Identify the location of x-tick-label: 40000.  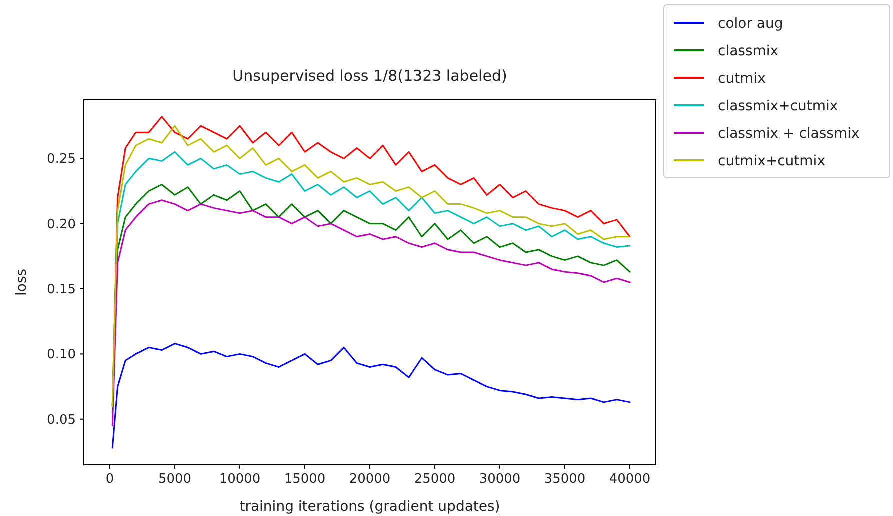
(630, 479).